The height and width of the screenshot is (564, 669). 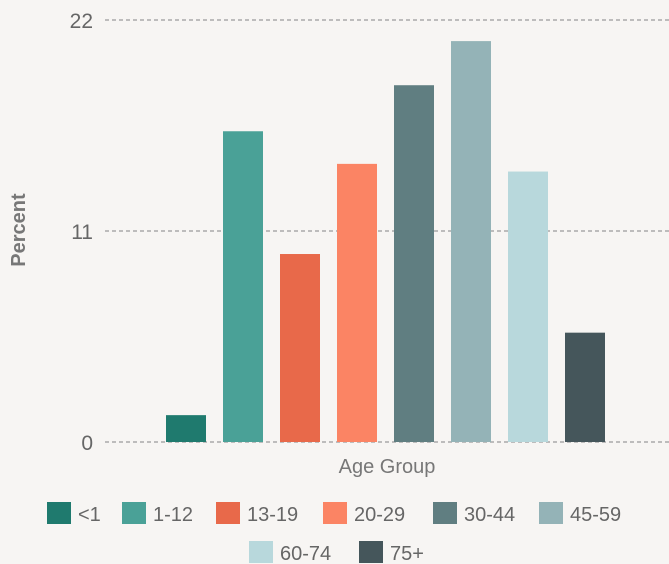 I want to click on legend: <1 1-12 13-19 20-29 30-44 45-59 60-74 75+, so click(x=334, y=533).